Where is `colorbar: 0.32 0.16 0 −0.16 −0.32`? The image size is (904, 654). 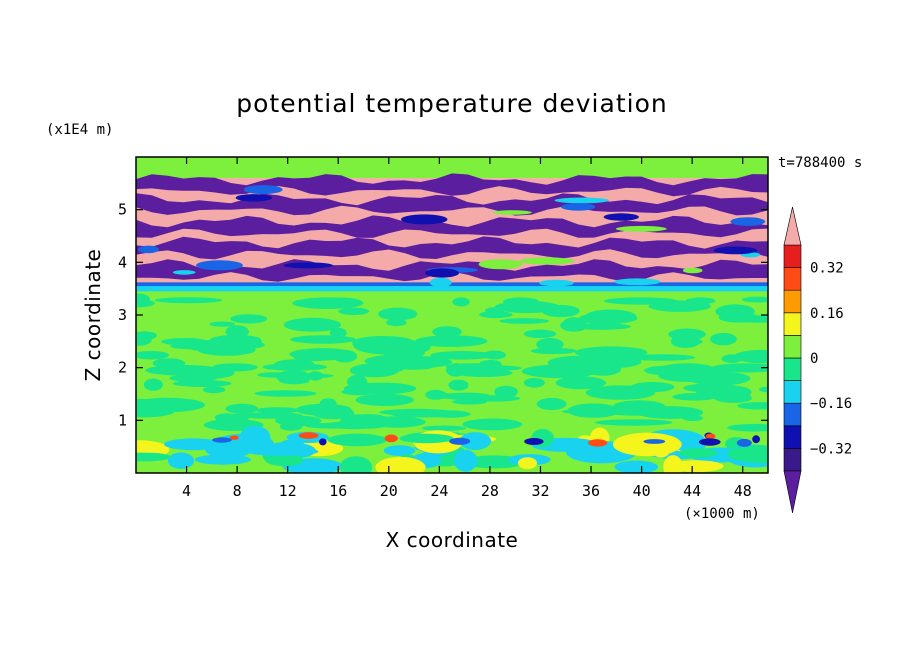 colorbar: 0.32 0.16 0 −0.16 −0.32 is located at coordinates (817, 360).